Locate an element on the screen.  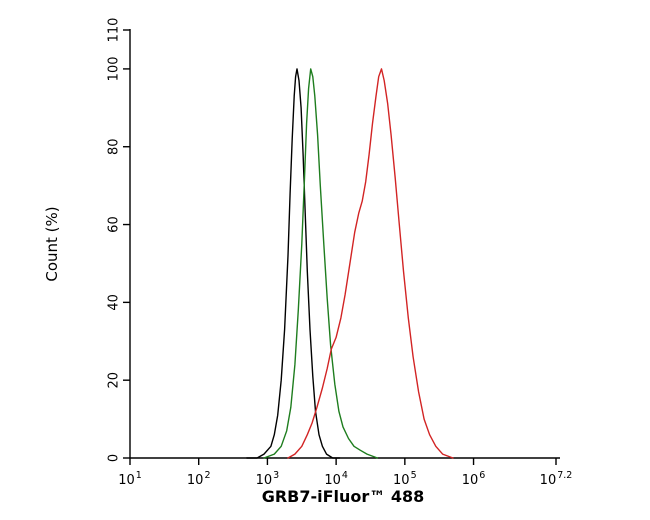
y-tick-label: 100 is located at coordinates (114, 68).